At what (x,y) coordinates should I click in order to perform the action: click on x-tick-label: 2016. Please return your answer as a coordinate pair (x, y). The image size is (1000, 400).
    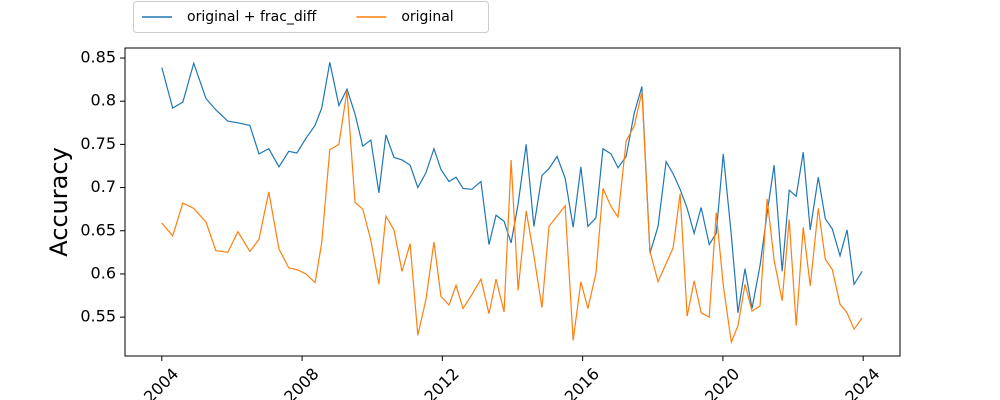
    Looking at the image, I should click on (582, 382).